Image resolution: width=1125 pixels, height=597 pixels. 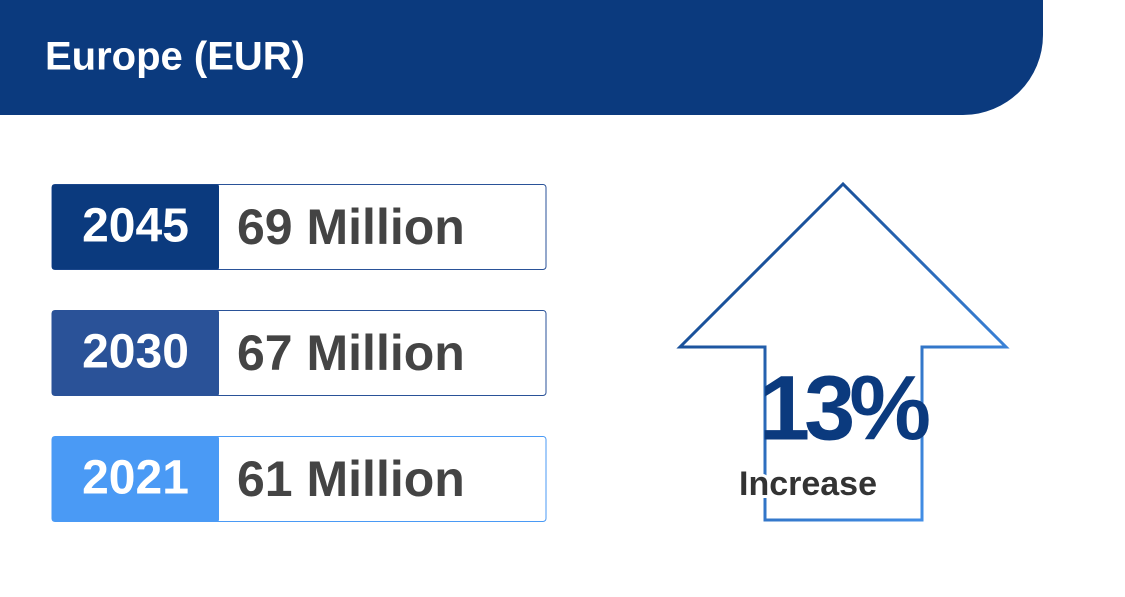 I want to click on year-label: 2045, so click(x=135, y=226).